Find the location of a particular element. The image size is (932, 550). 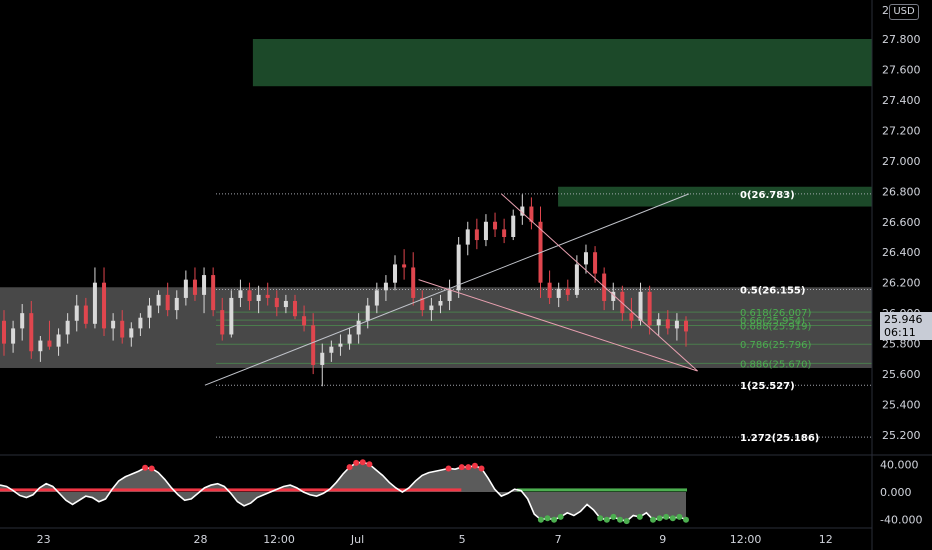

currency-badge: USD is located at coordinates (904, 12).